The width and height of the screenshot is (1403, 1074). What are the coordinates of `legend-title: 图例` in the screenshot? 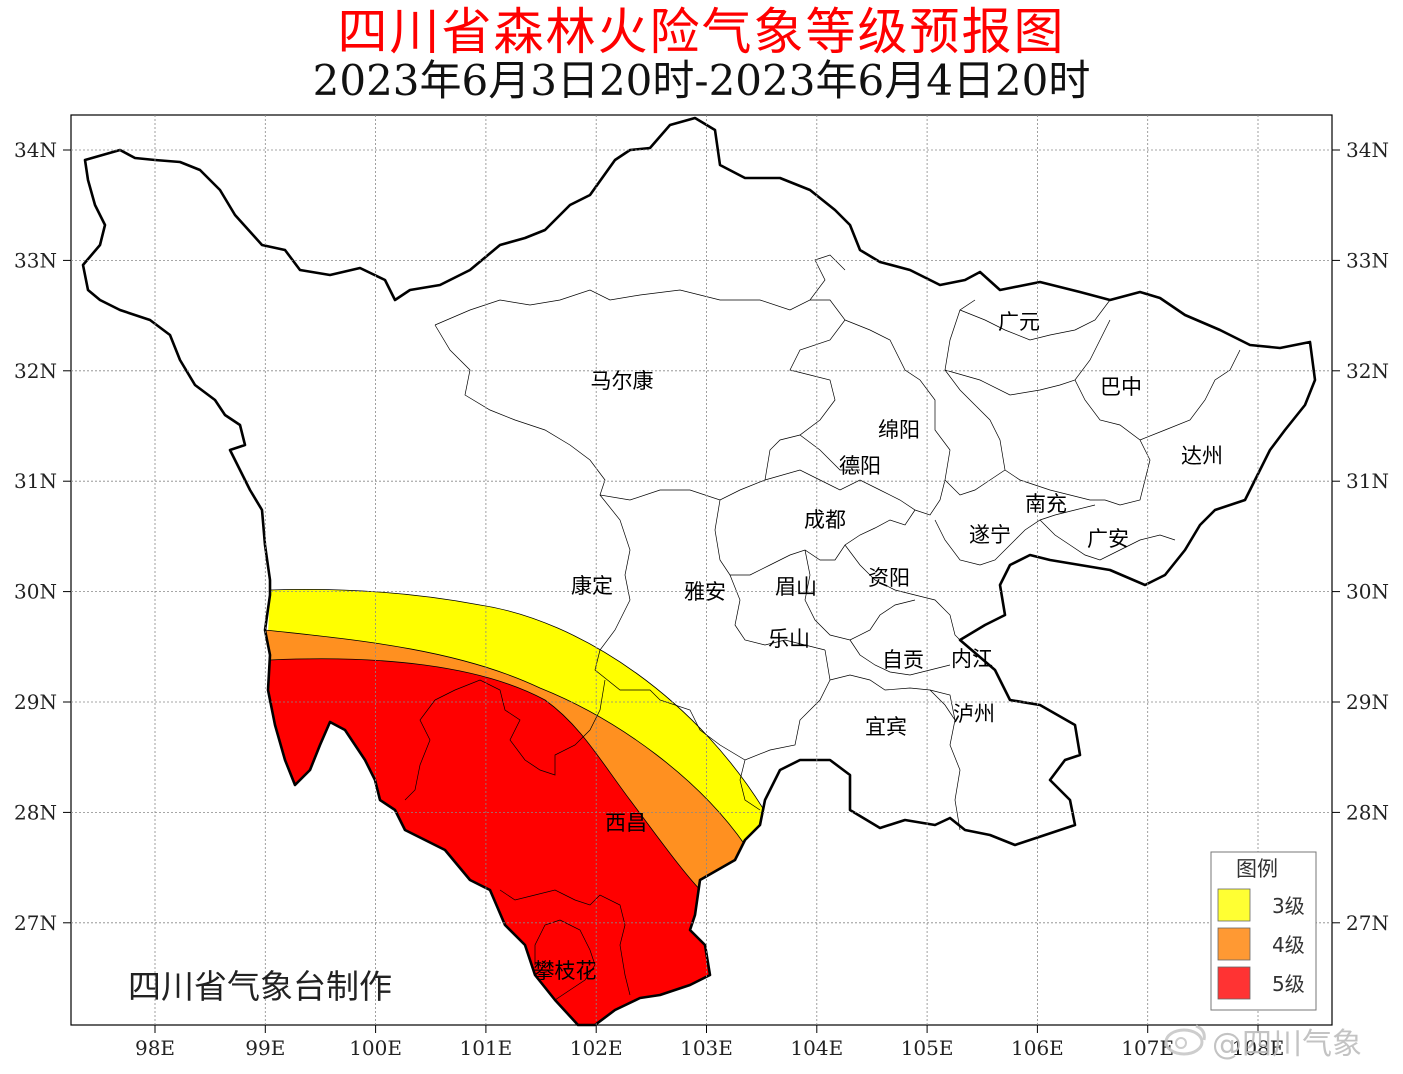 It's located at (1257, 869).